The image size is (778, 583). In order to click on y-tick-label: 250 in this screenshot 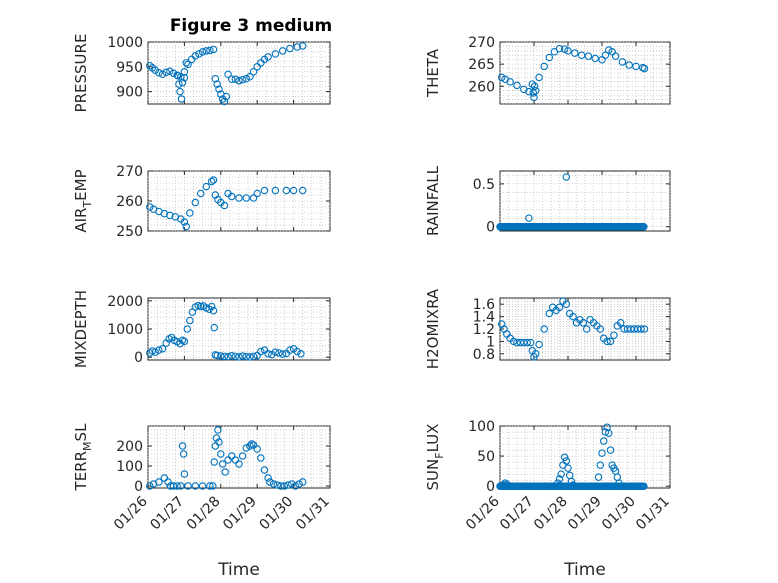, I will do `click(129, 232)`.